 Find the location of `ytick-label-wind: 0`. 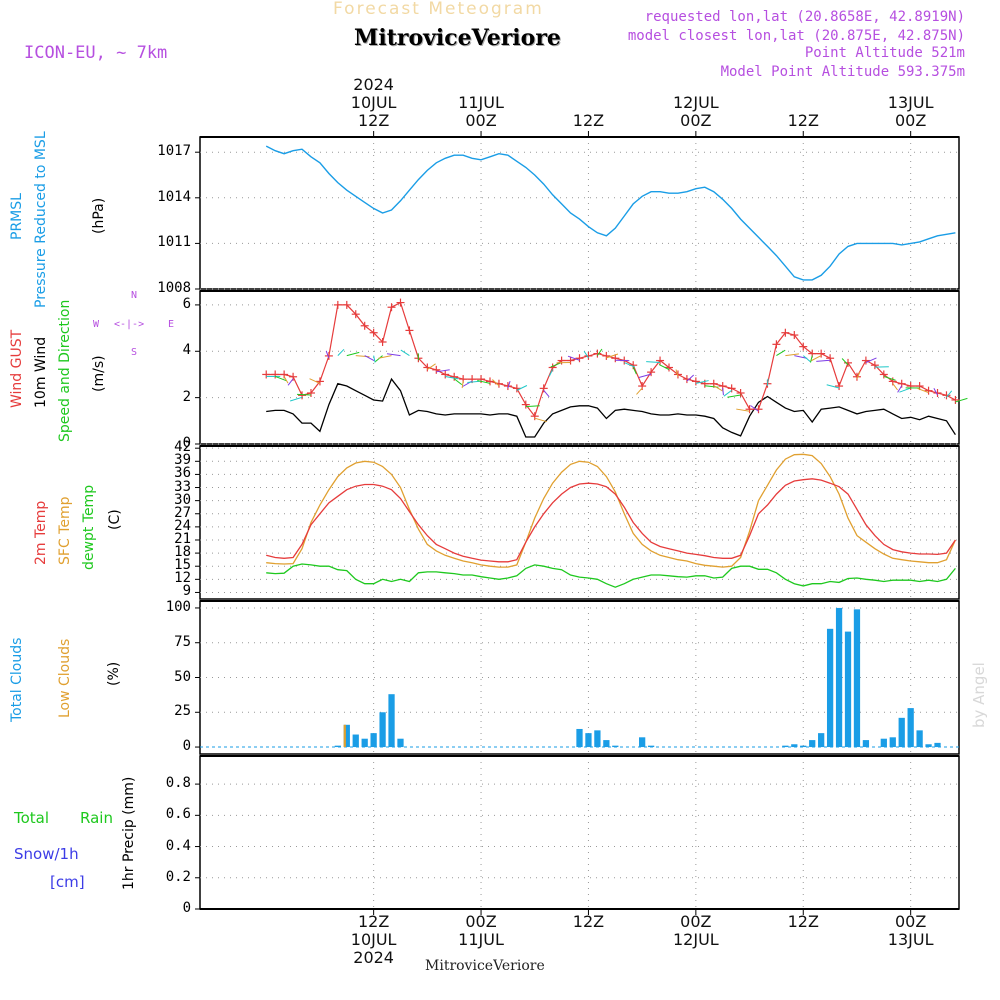

ytick-label-wind: 0 is located at coordinates (186, 443).